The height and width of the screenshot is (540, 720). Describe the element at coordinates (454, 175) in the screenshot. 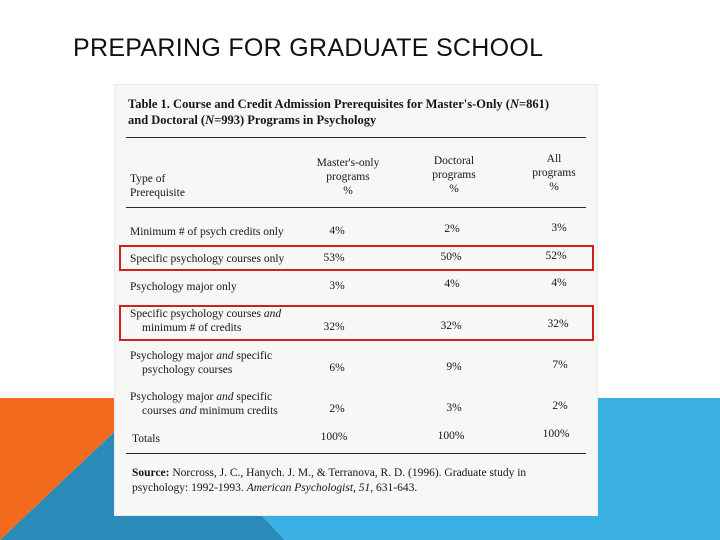

I see `header-doctoral: Doctoral programs %` at that location.